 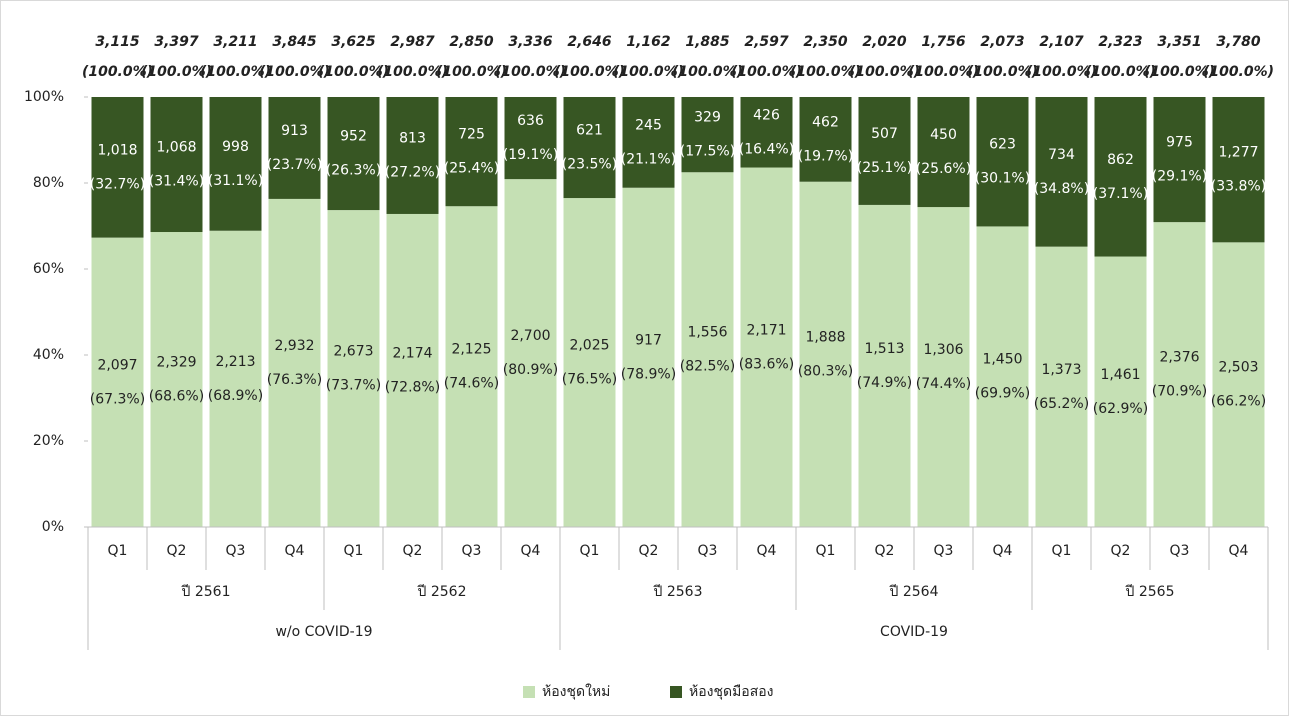 I want to click on count-label: 636, so click(x=530, y=121).